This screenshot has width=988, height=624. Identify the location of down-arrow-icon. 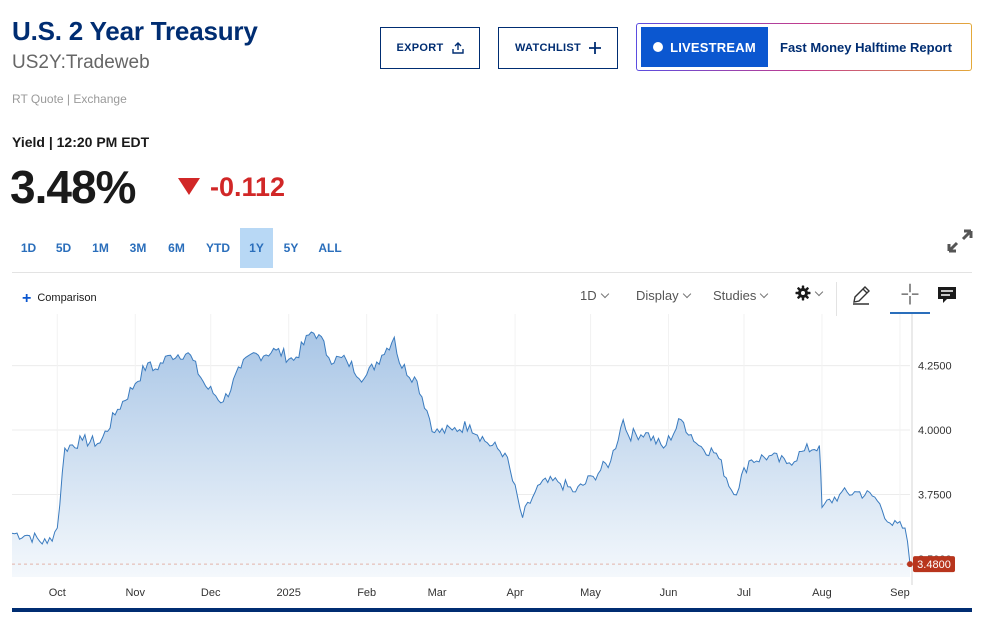
(189, 186).